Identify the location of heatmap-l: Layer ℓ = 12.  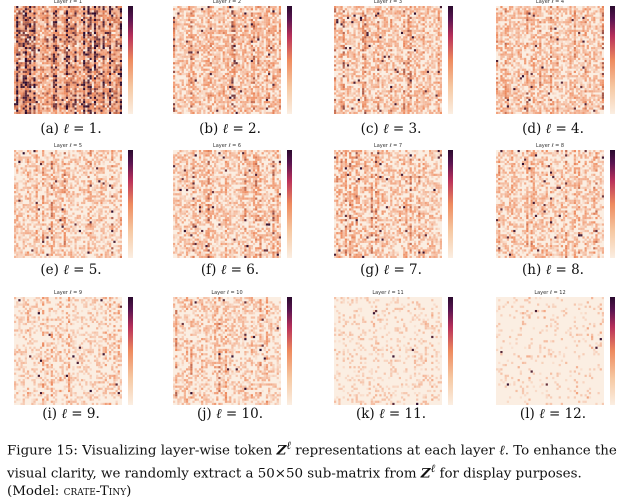
(550, 347).